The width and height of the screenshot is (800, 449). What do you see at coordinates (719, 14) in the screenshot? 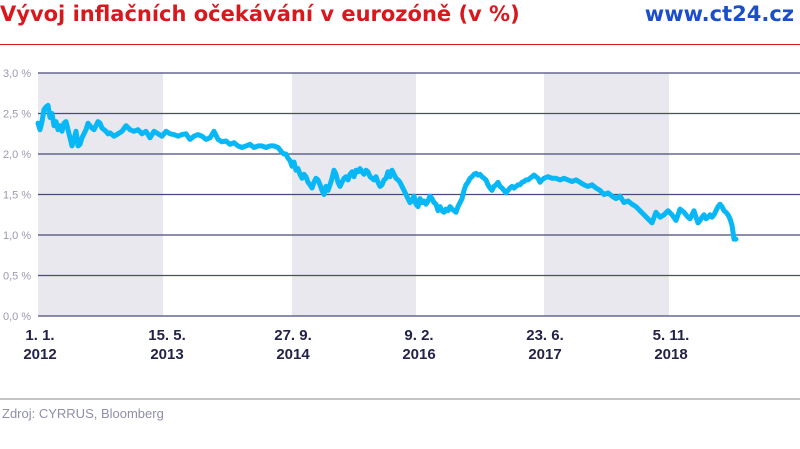
I see `brand-link: www.ct24.cz` at bounding box center [719, 14].